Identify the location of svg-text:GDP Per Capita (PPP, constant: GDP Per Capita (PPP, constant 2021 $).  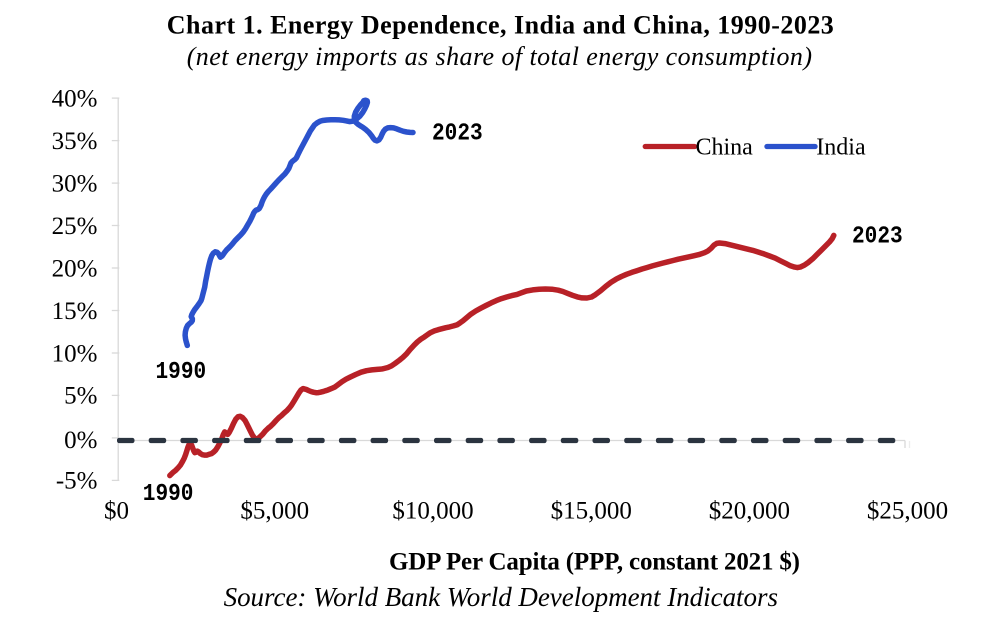
(594, 562).